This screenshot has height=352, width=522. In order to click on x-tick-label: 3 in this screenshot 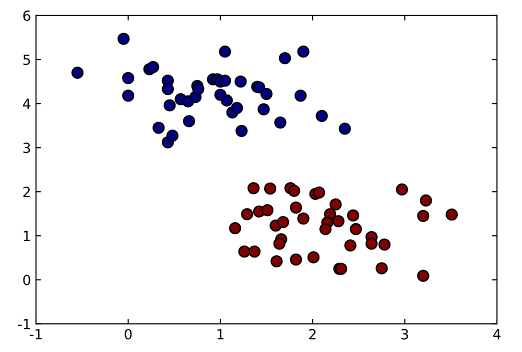, I will do `click(404, 334)`.